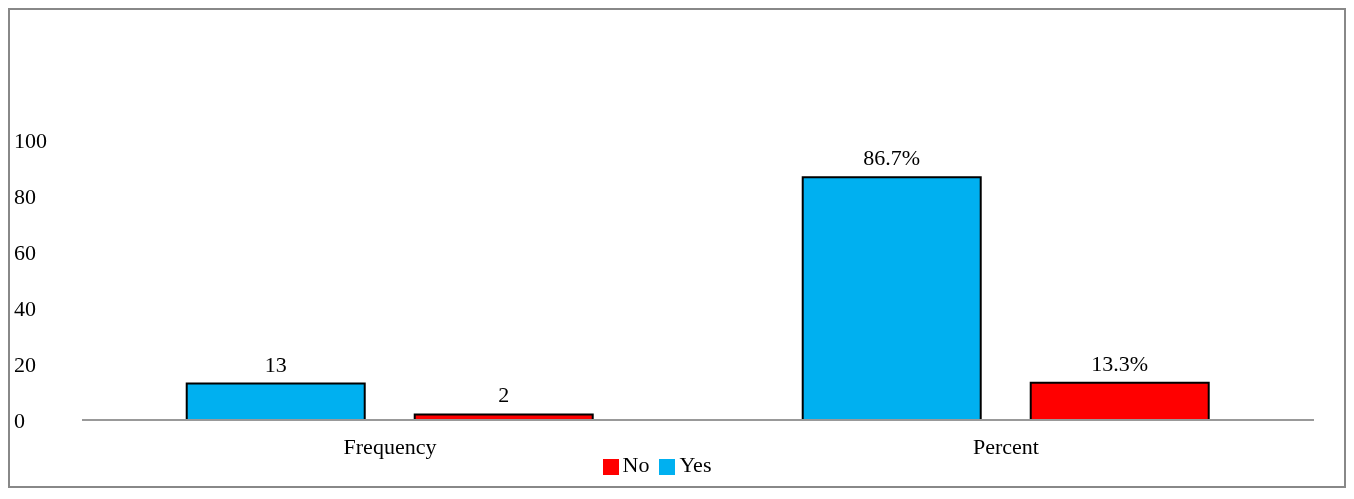 Image resolution: width=1354 pixels, height=499 pixels. I want to click on data-label: 86.7%, so click(892, 158).